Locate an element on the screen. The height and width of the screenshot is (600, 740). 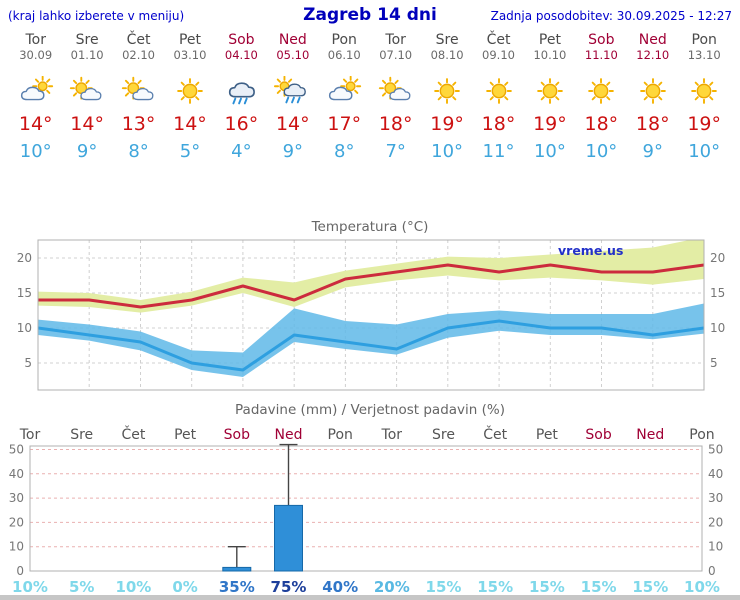
day-column: Sre 01.10 14° 9° is located at coordinates (86, 97).